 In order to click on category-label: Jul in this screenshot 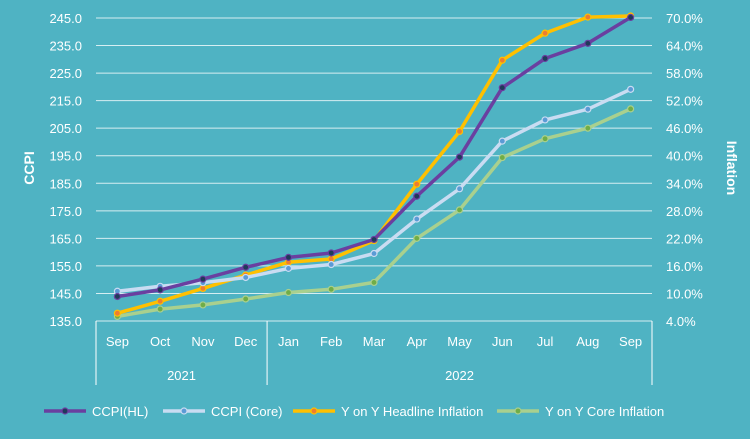, I will do `click(545, 341)`.